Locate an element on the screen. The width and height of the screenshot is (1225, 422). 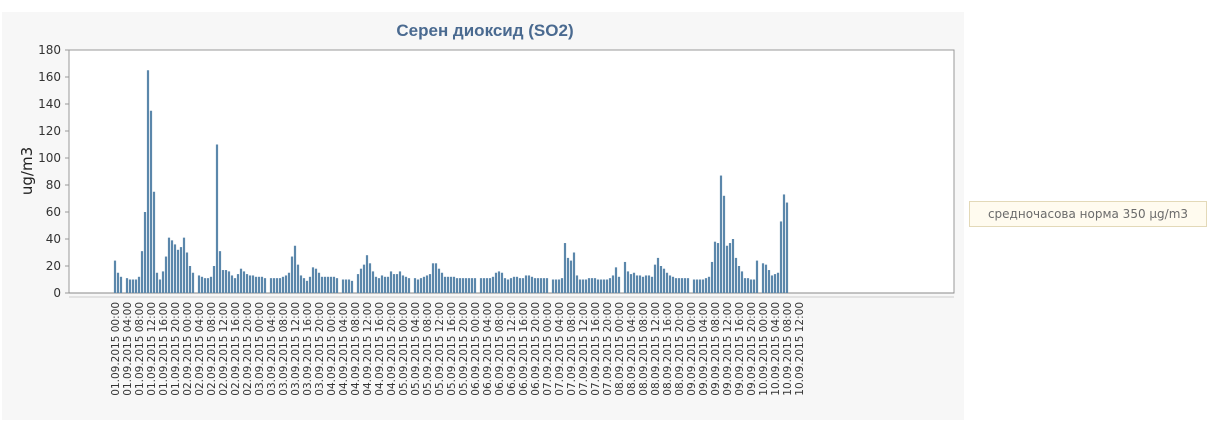
y-tick-label: 160 is located at coordinates (49, 77).